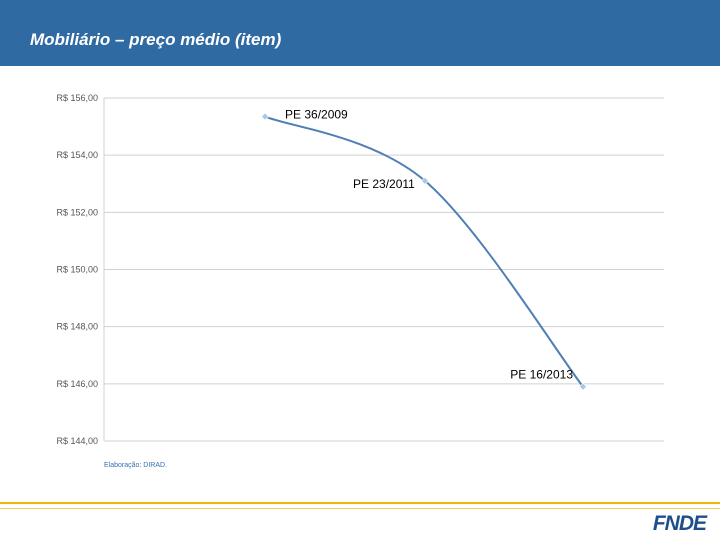 The width and height of the screenshot is (720, 540). What do you see at coordinates (77, 155) in the screenshot?
I see `y-tick-label: R$ 154,00` at bounding box center [77, 155].